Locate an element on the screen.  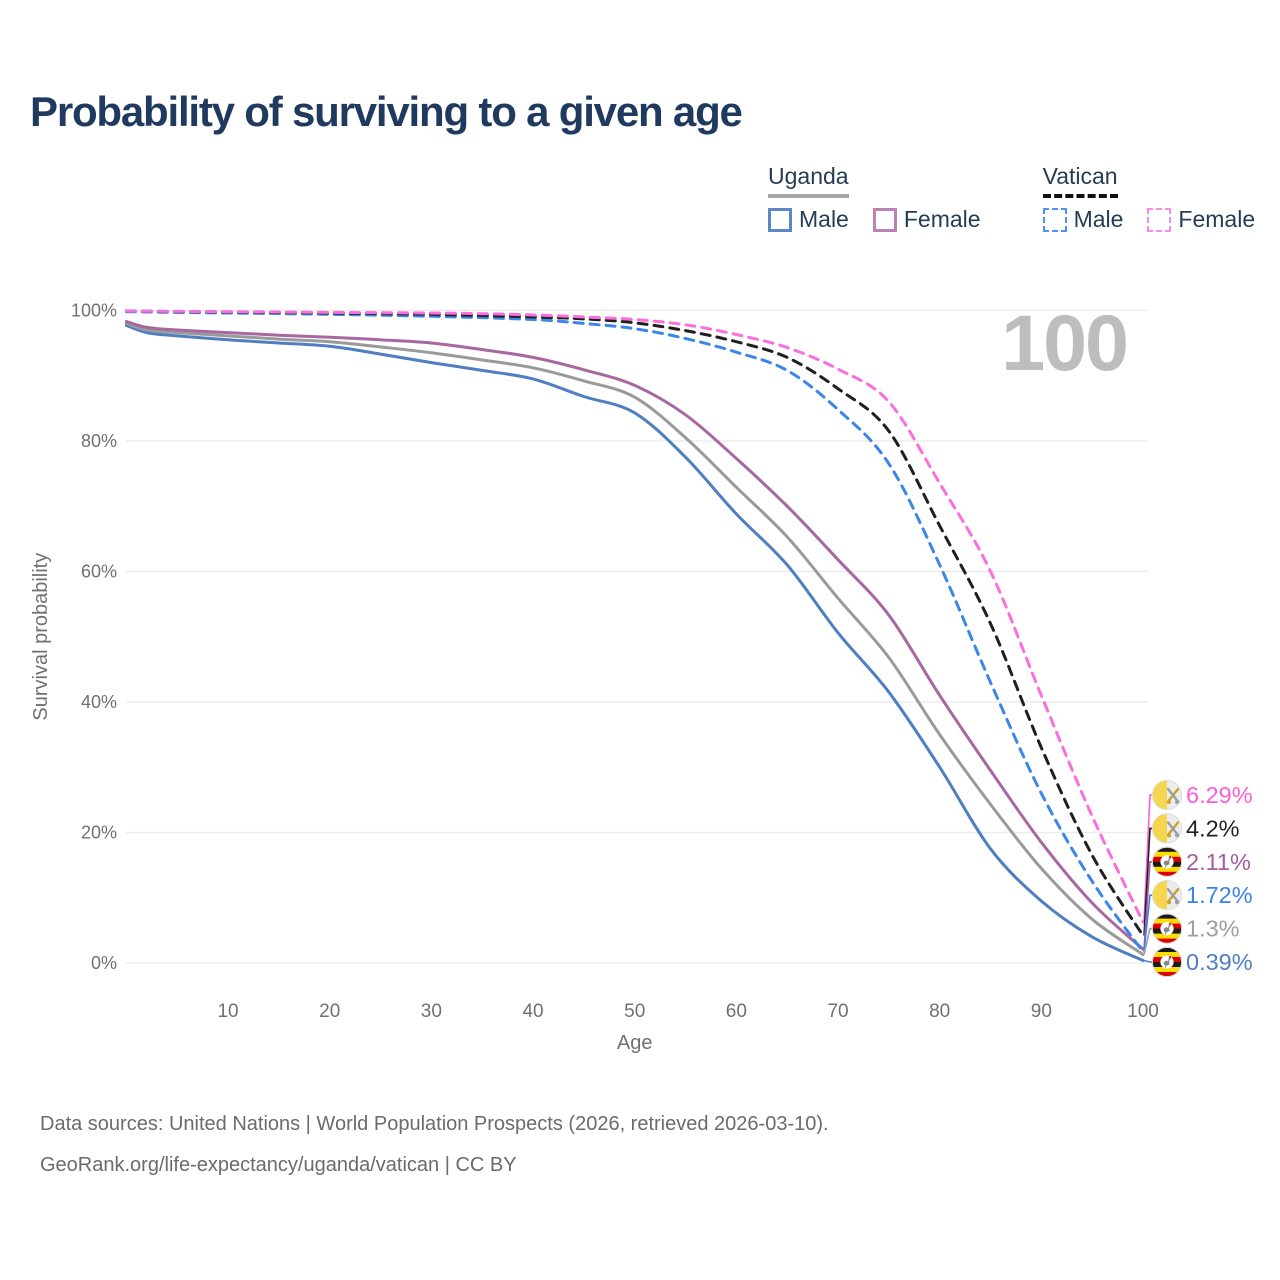
end-label-value: 2.11% is located at coordinates (1218, 862).